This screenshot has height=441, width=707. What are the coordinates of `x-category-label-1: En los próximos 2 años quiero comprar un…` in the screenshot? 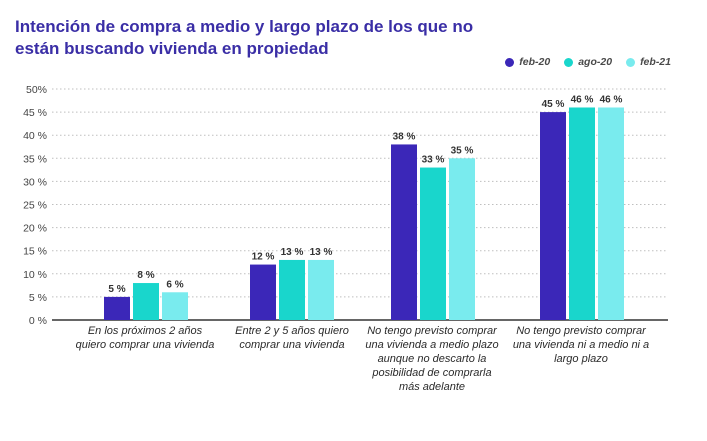 It's located at (145, 338).